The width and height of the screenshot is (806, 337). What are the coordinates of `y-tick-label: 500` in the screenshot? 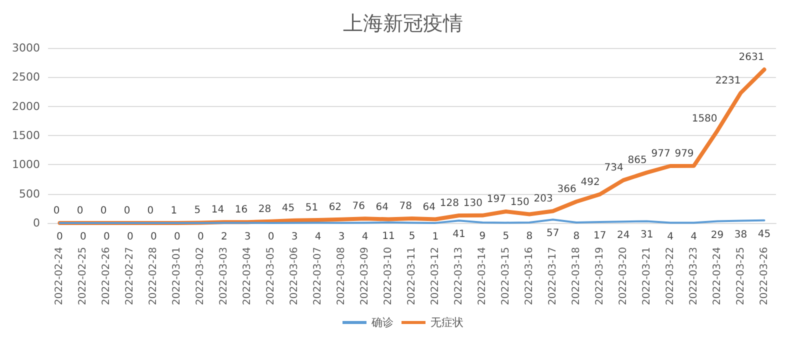 It's located at (29, 193).